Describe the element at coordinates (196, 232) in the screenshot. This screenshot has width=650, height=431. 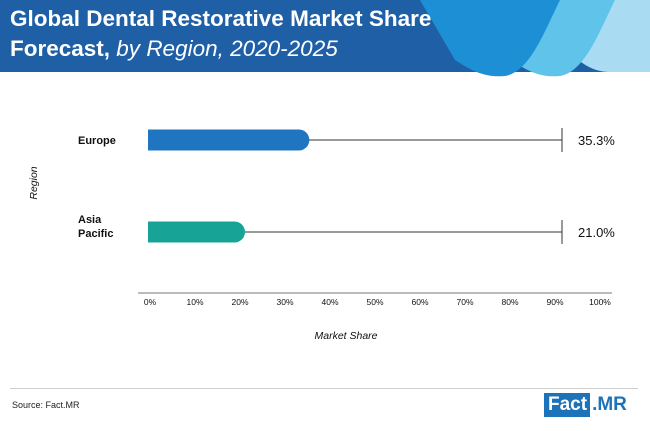
I see `bar-asia-pacific` at that location.